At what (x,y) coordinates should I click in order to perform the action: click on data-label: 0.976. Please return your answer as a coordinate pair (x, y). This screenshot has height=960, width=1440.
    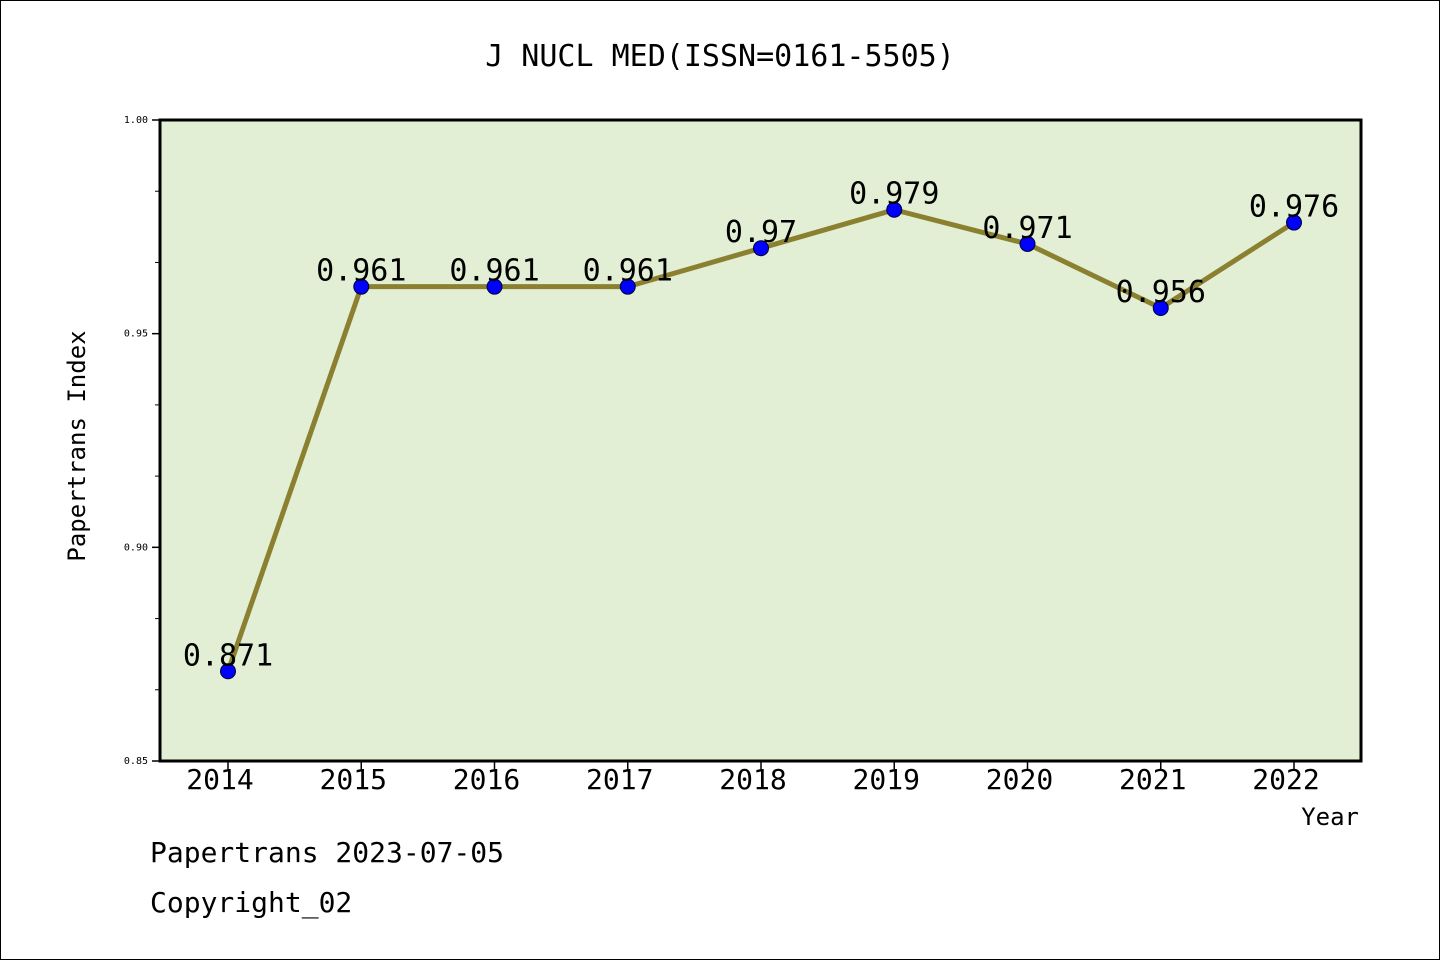
    Looking at the image, I should click on (1294, 207).